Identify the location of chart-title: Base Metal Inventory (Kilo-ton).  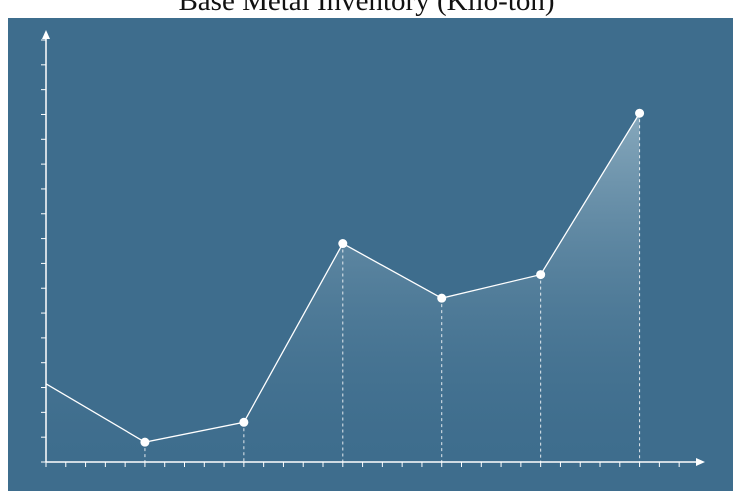
(366, 8).